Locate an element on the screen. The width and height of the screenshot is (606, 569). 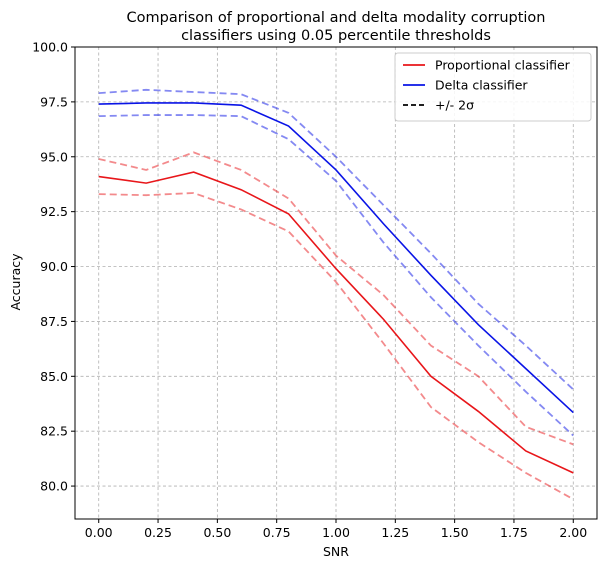
y-tick-label: 87.5 is located at coordinates (54, 321).